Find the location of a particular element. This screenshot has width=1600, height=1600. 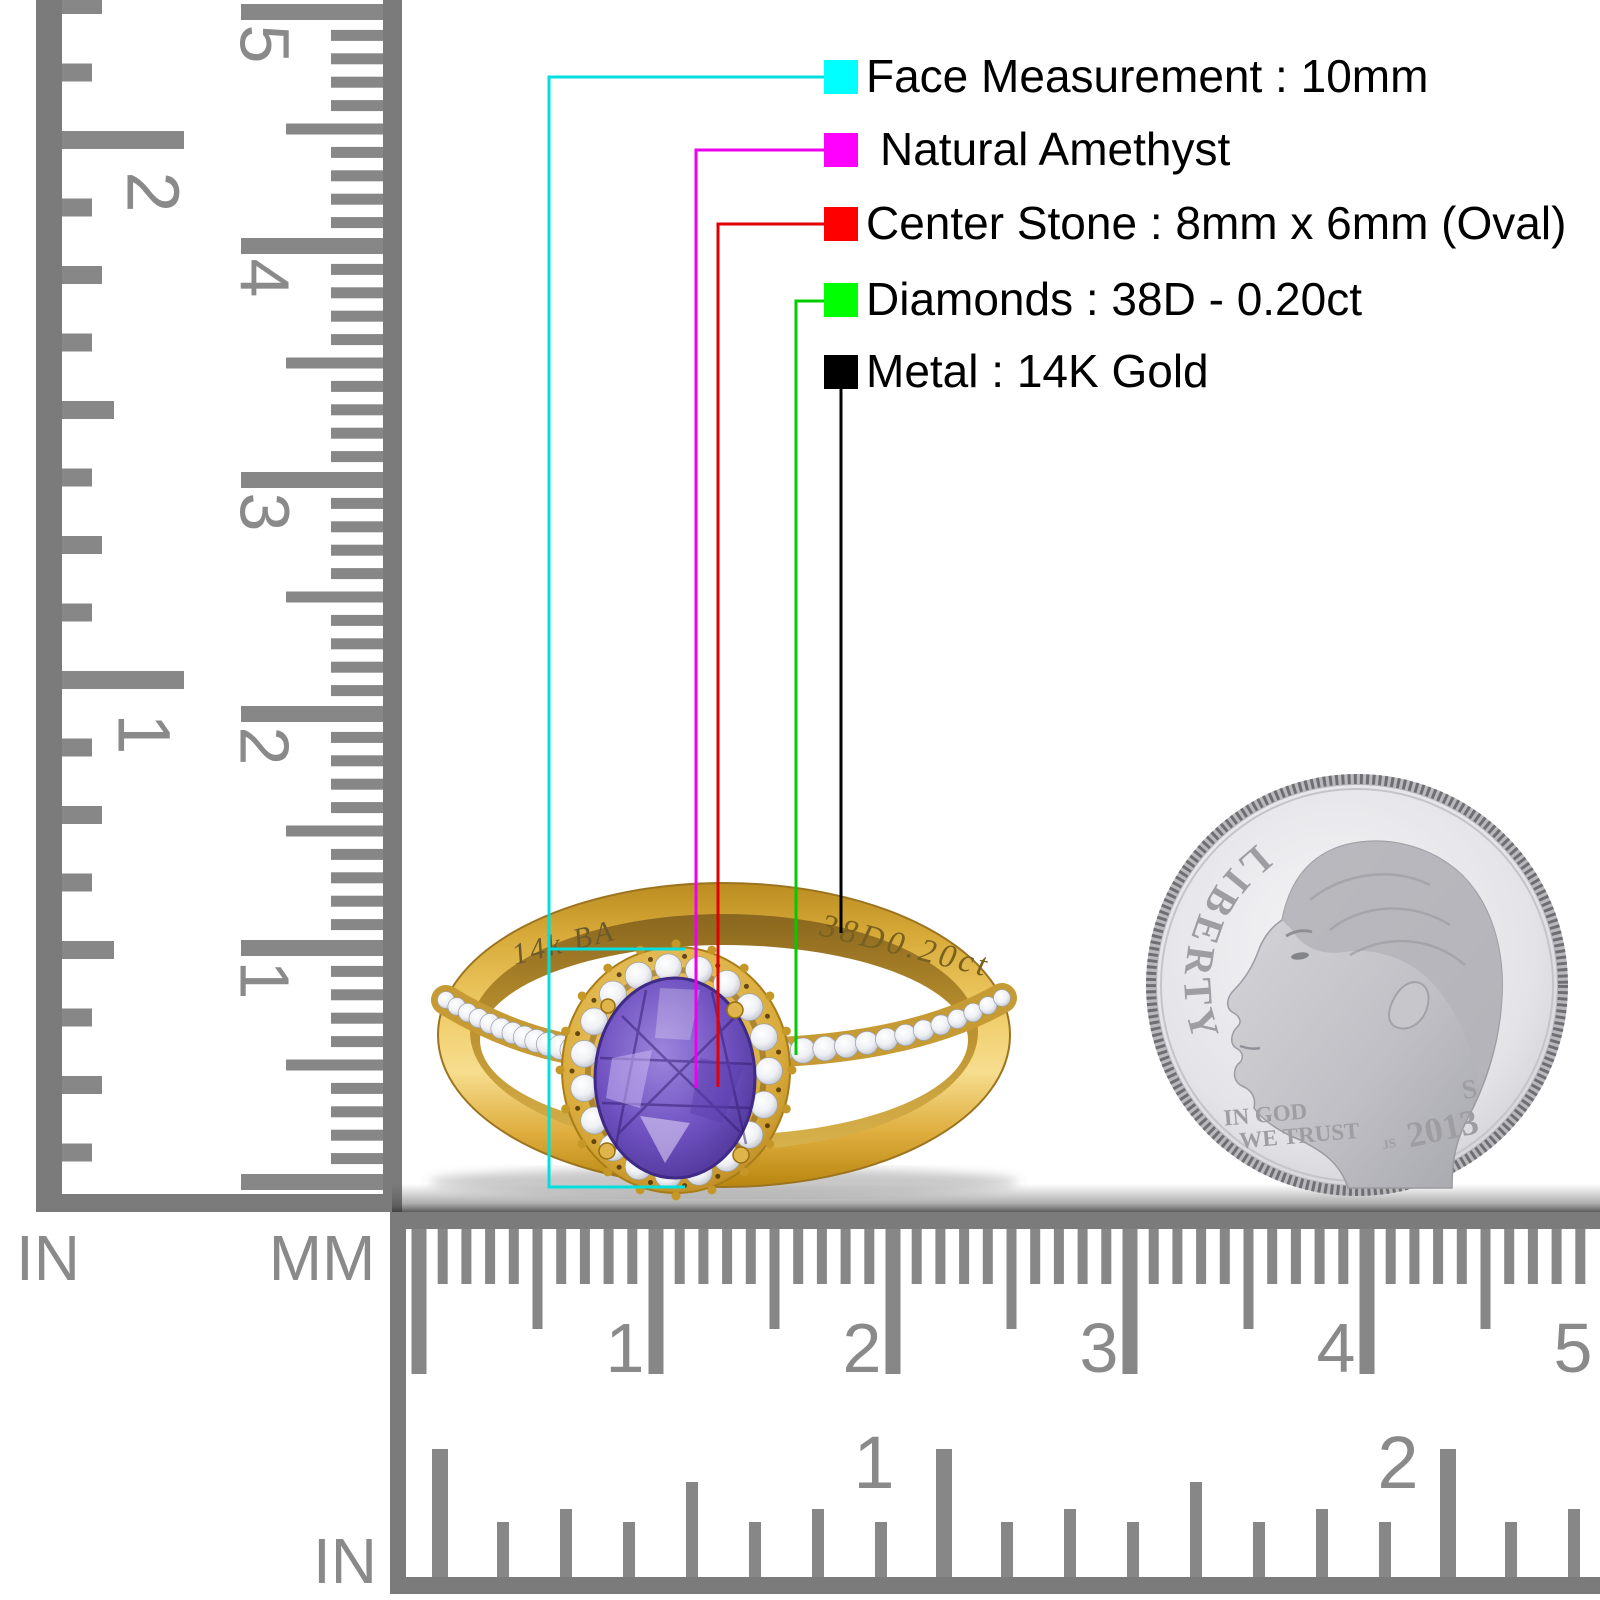

legend-label-diamonds: Diamonds : 38D - 0.20ct is located at coordinates (1114, 299).